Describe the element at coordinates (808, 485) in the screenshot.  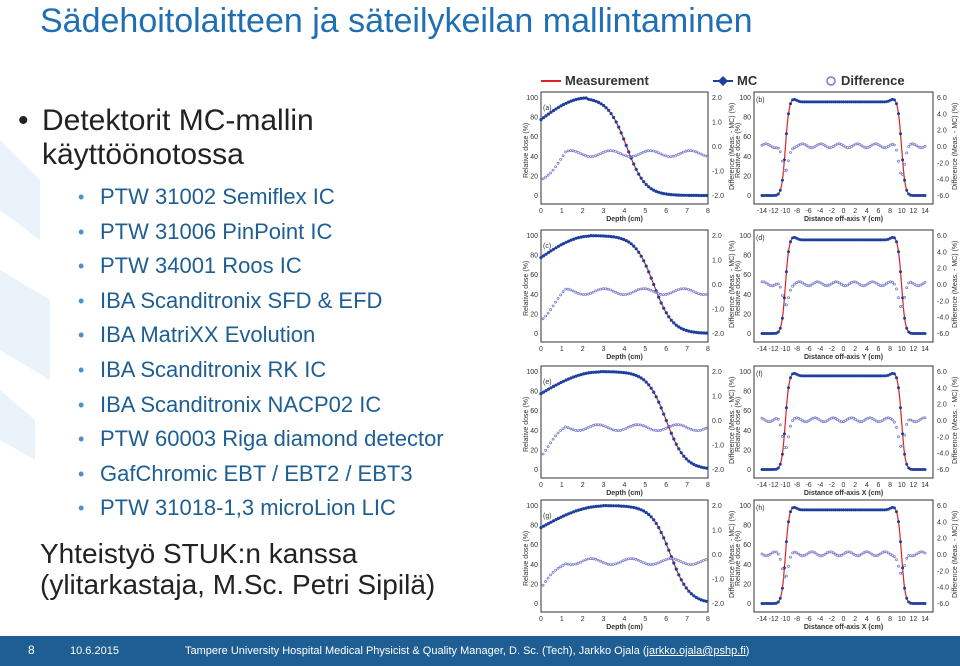
I see `offaxis-tick-label: -6` at that location.